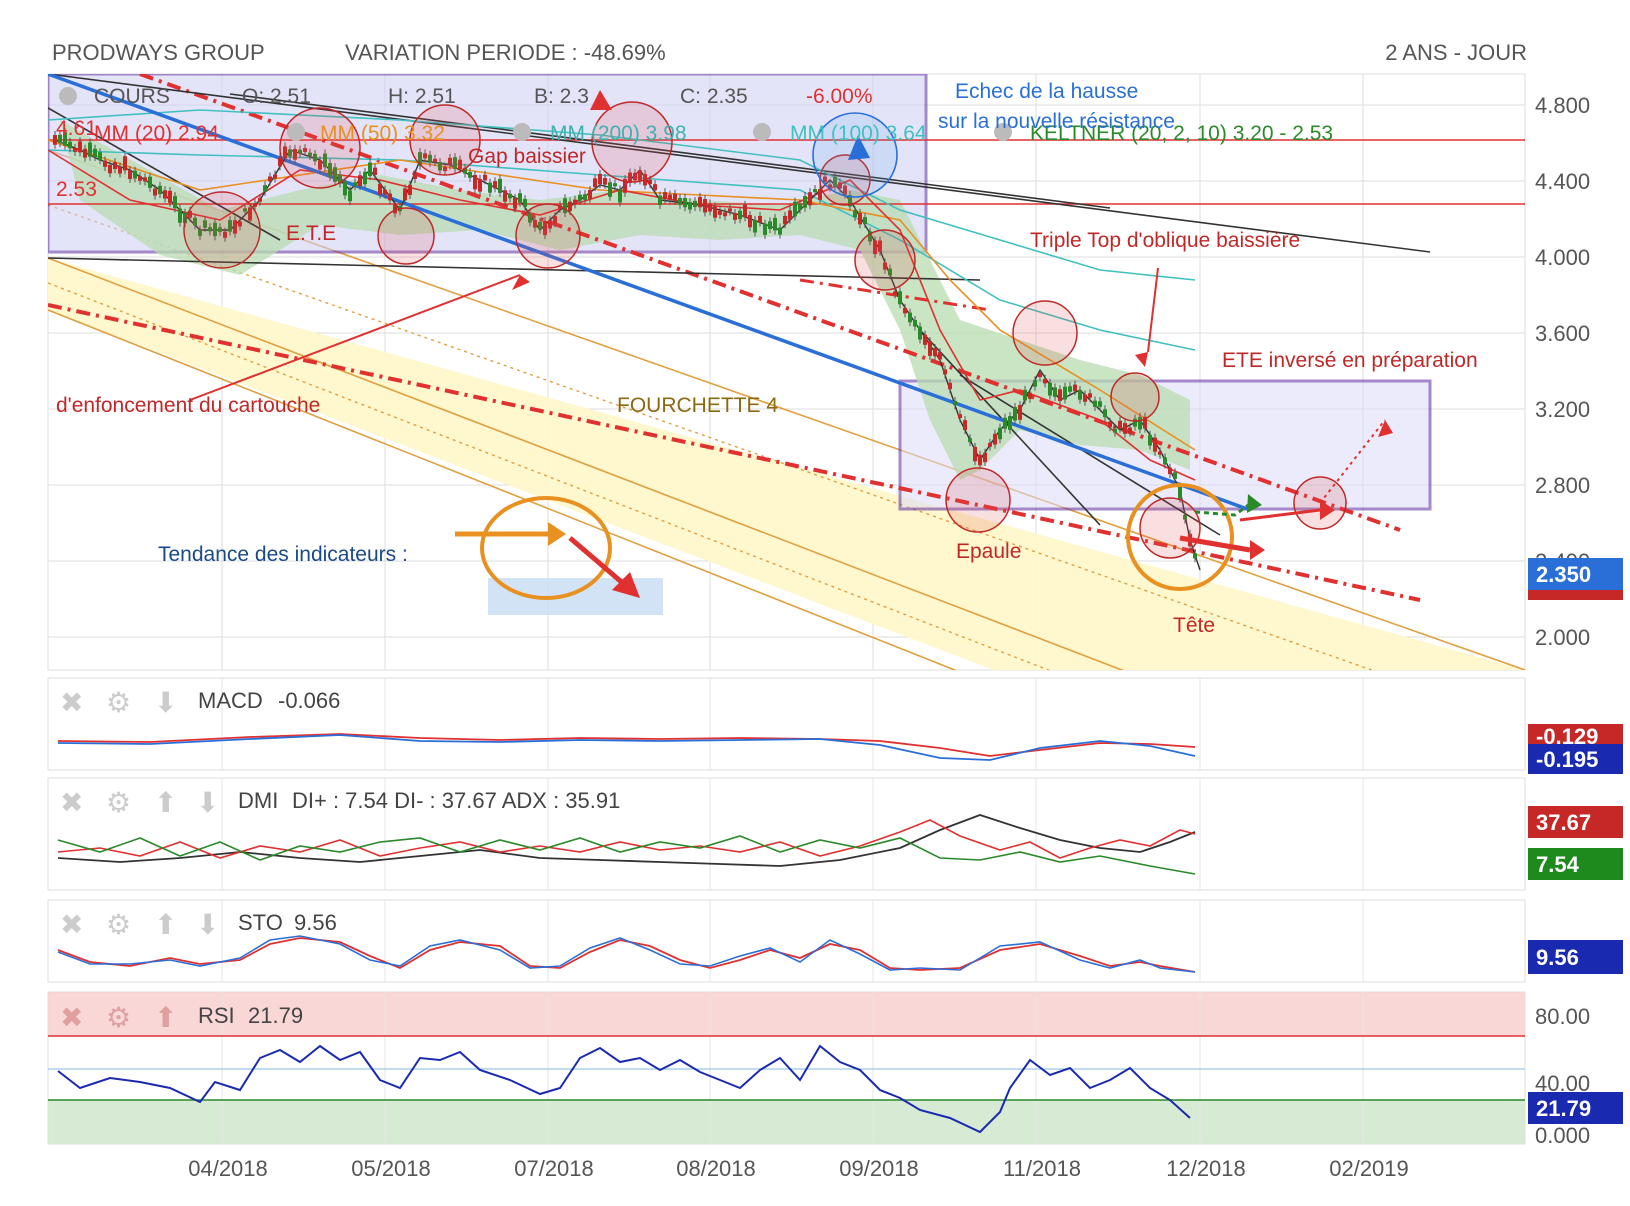  Describe the element at coordinates (422, 96) in the screenshot. I see `legend-high: H: 2.51` at that location.